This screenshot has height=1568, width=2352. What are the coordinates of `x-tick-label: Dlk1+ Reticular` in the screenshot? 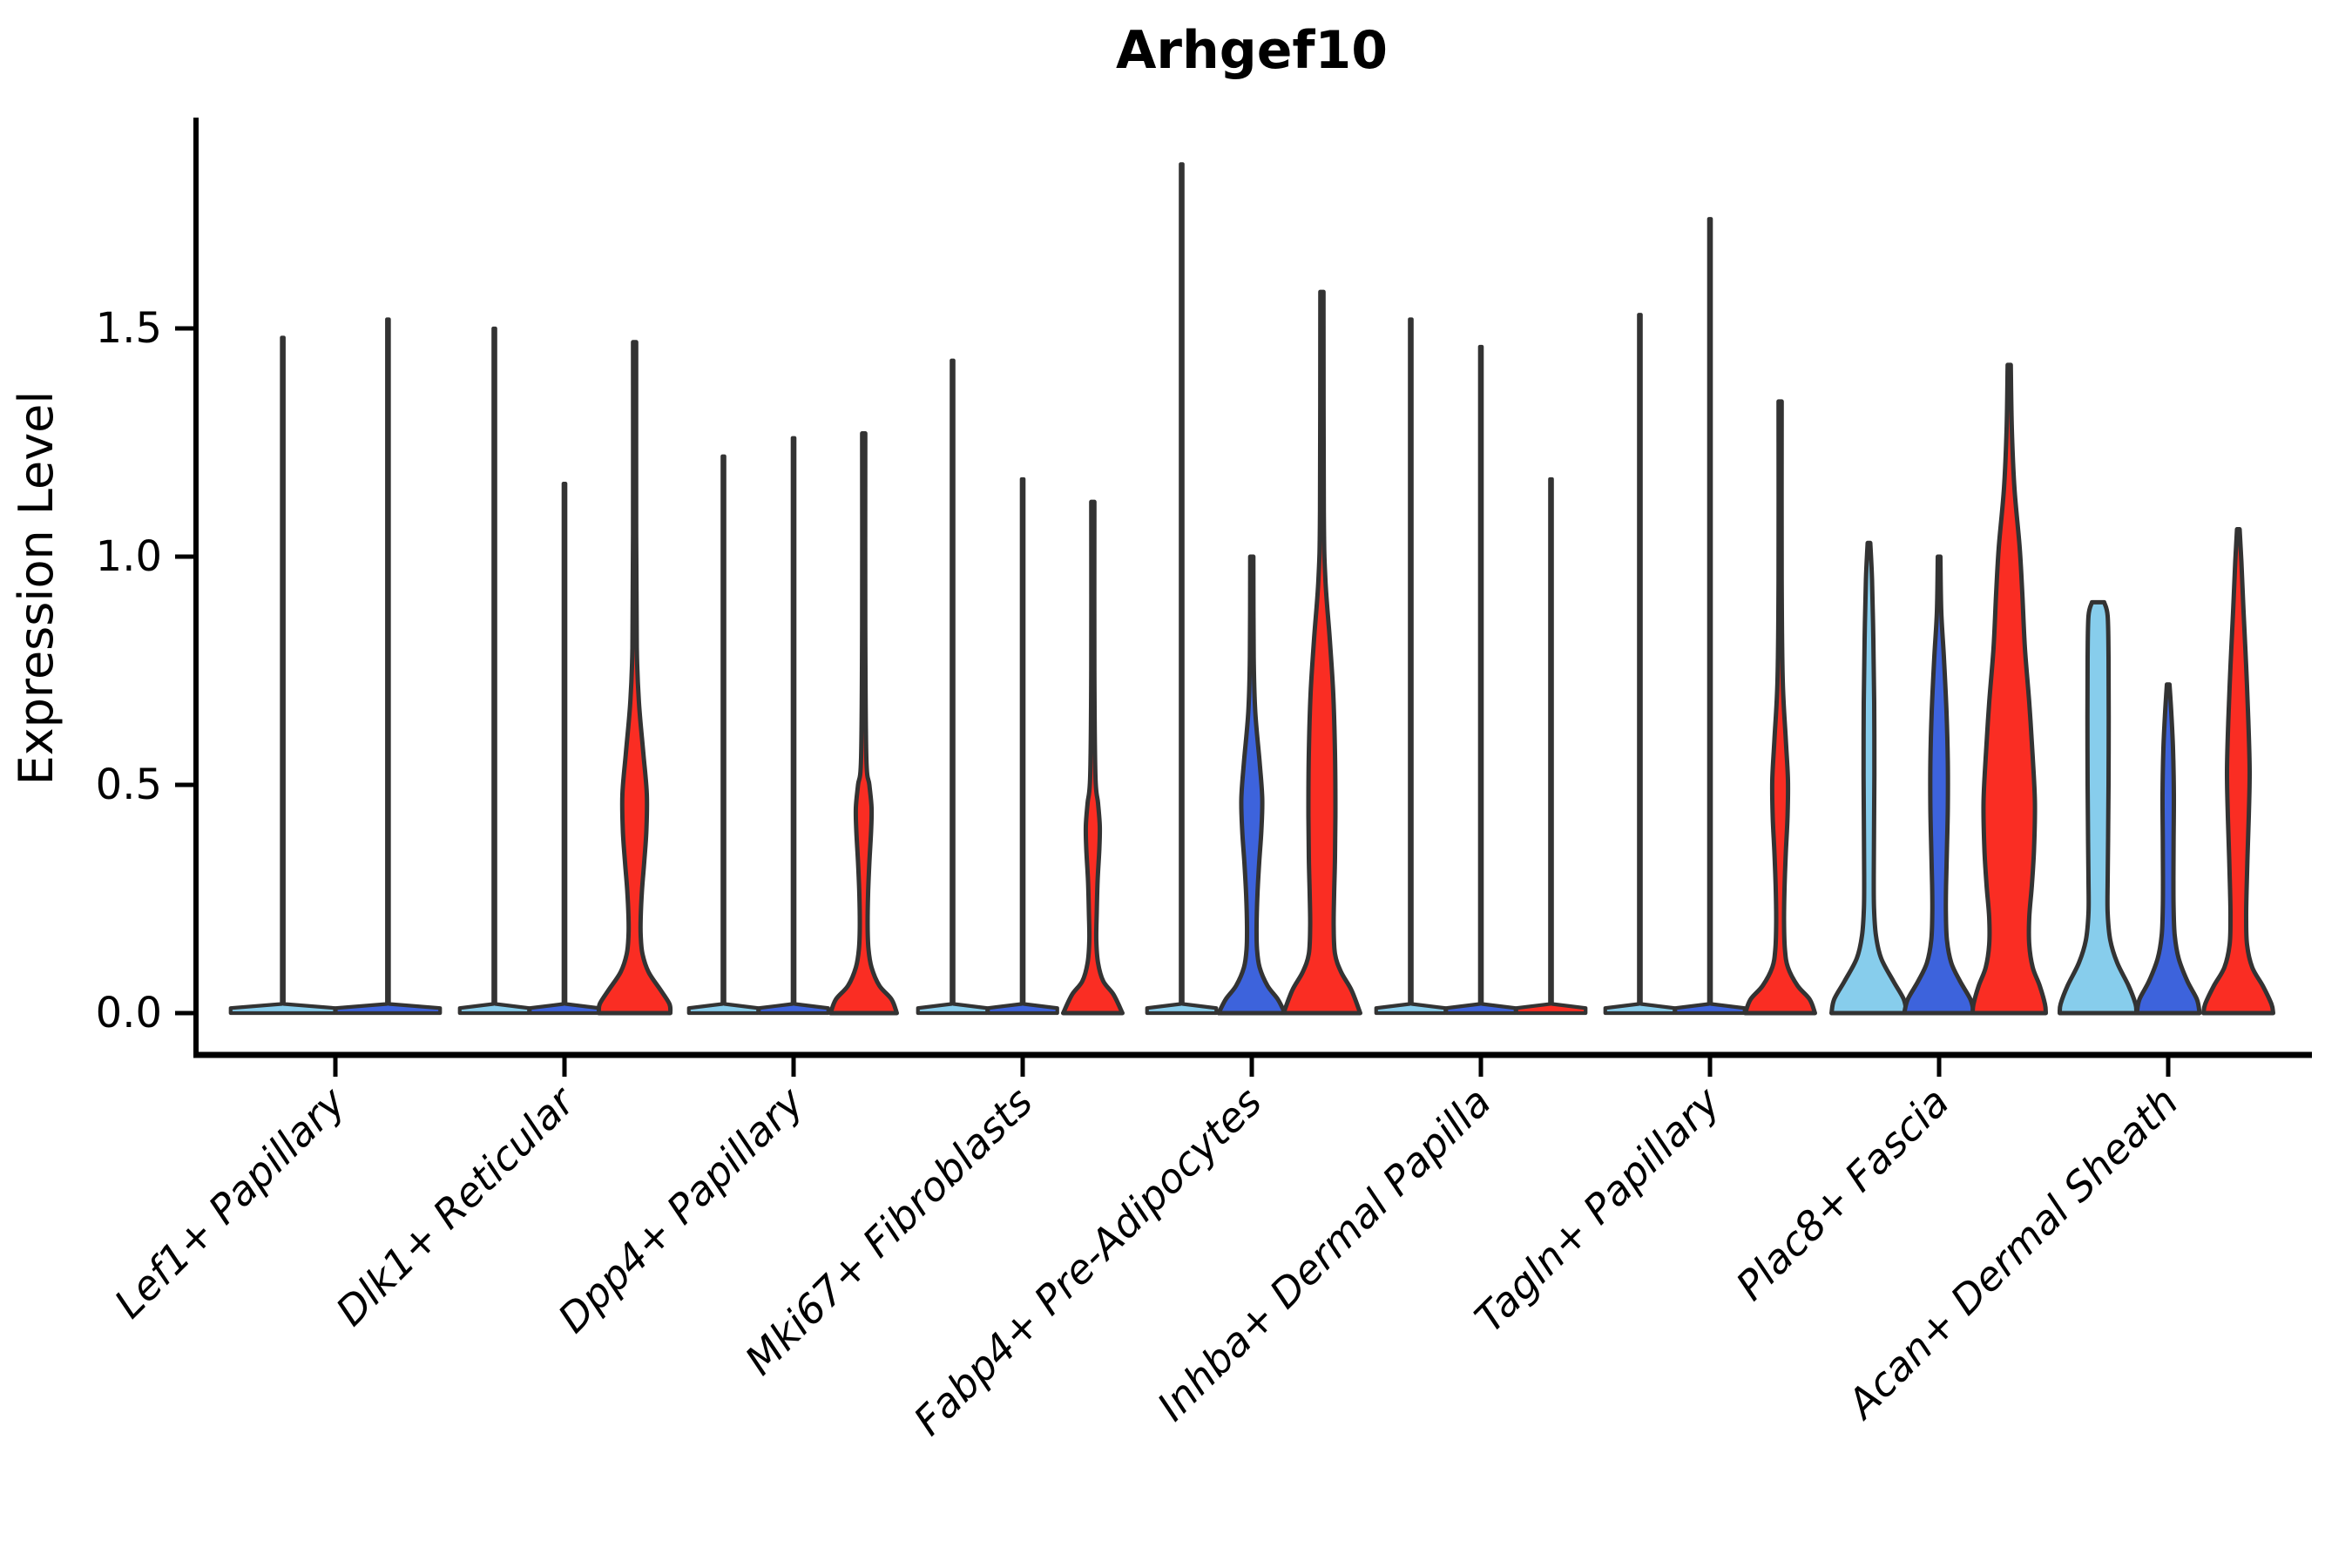 It's located at (456, 1205).